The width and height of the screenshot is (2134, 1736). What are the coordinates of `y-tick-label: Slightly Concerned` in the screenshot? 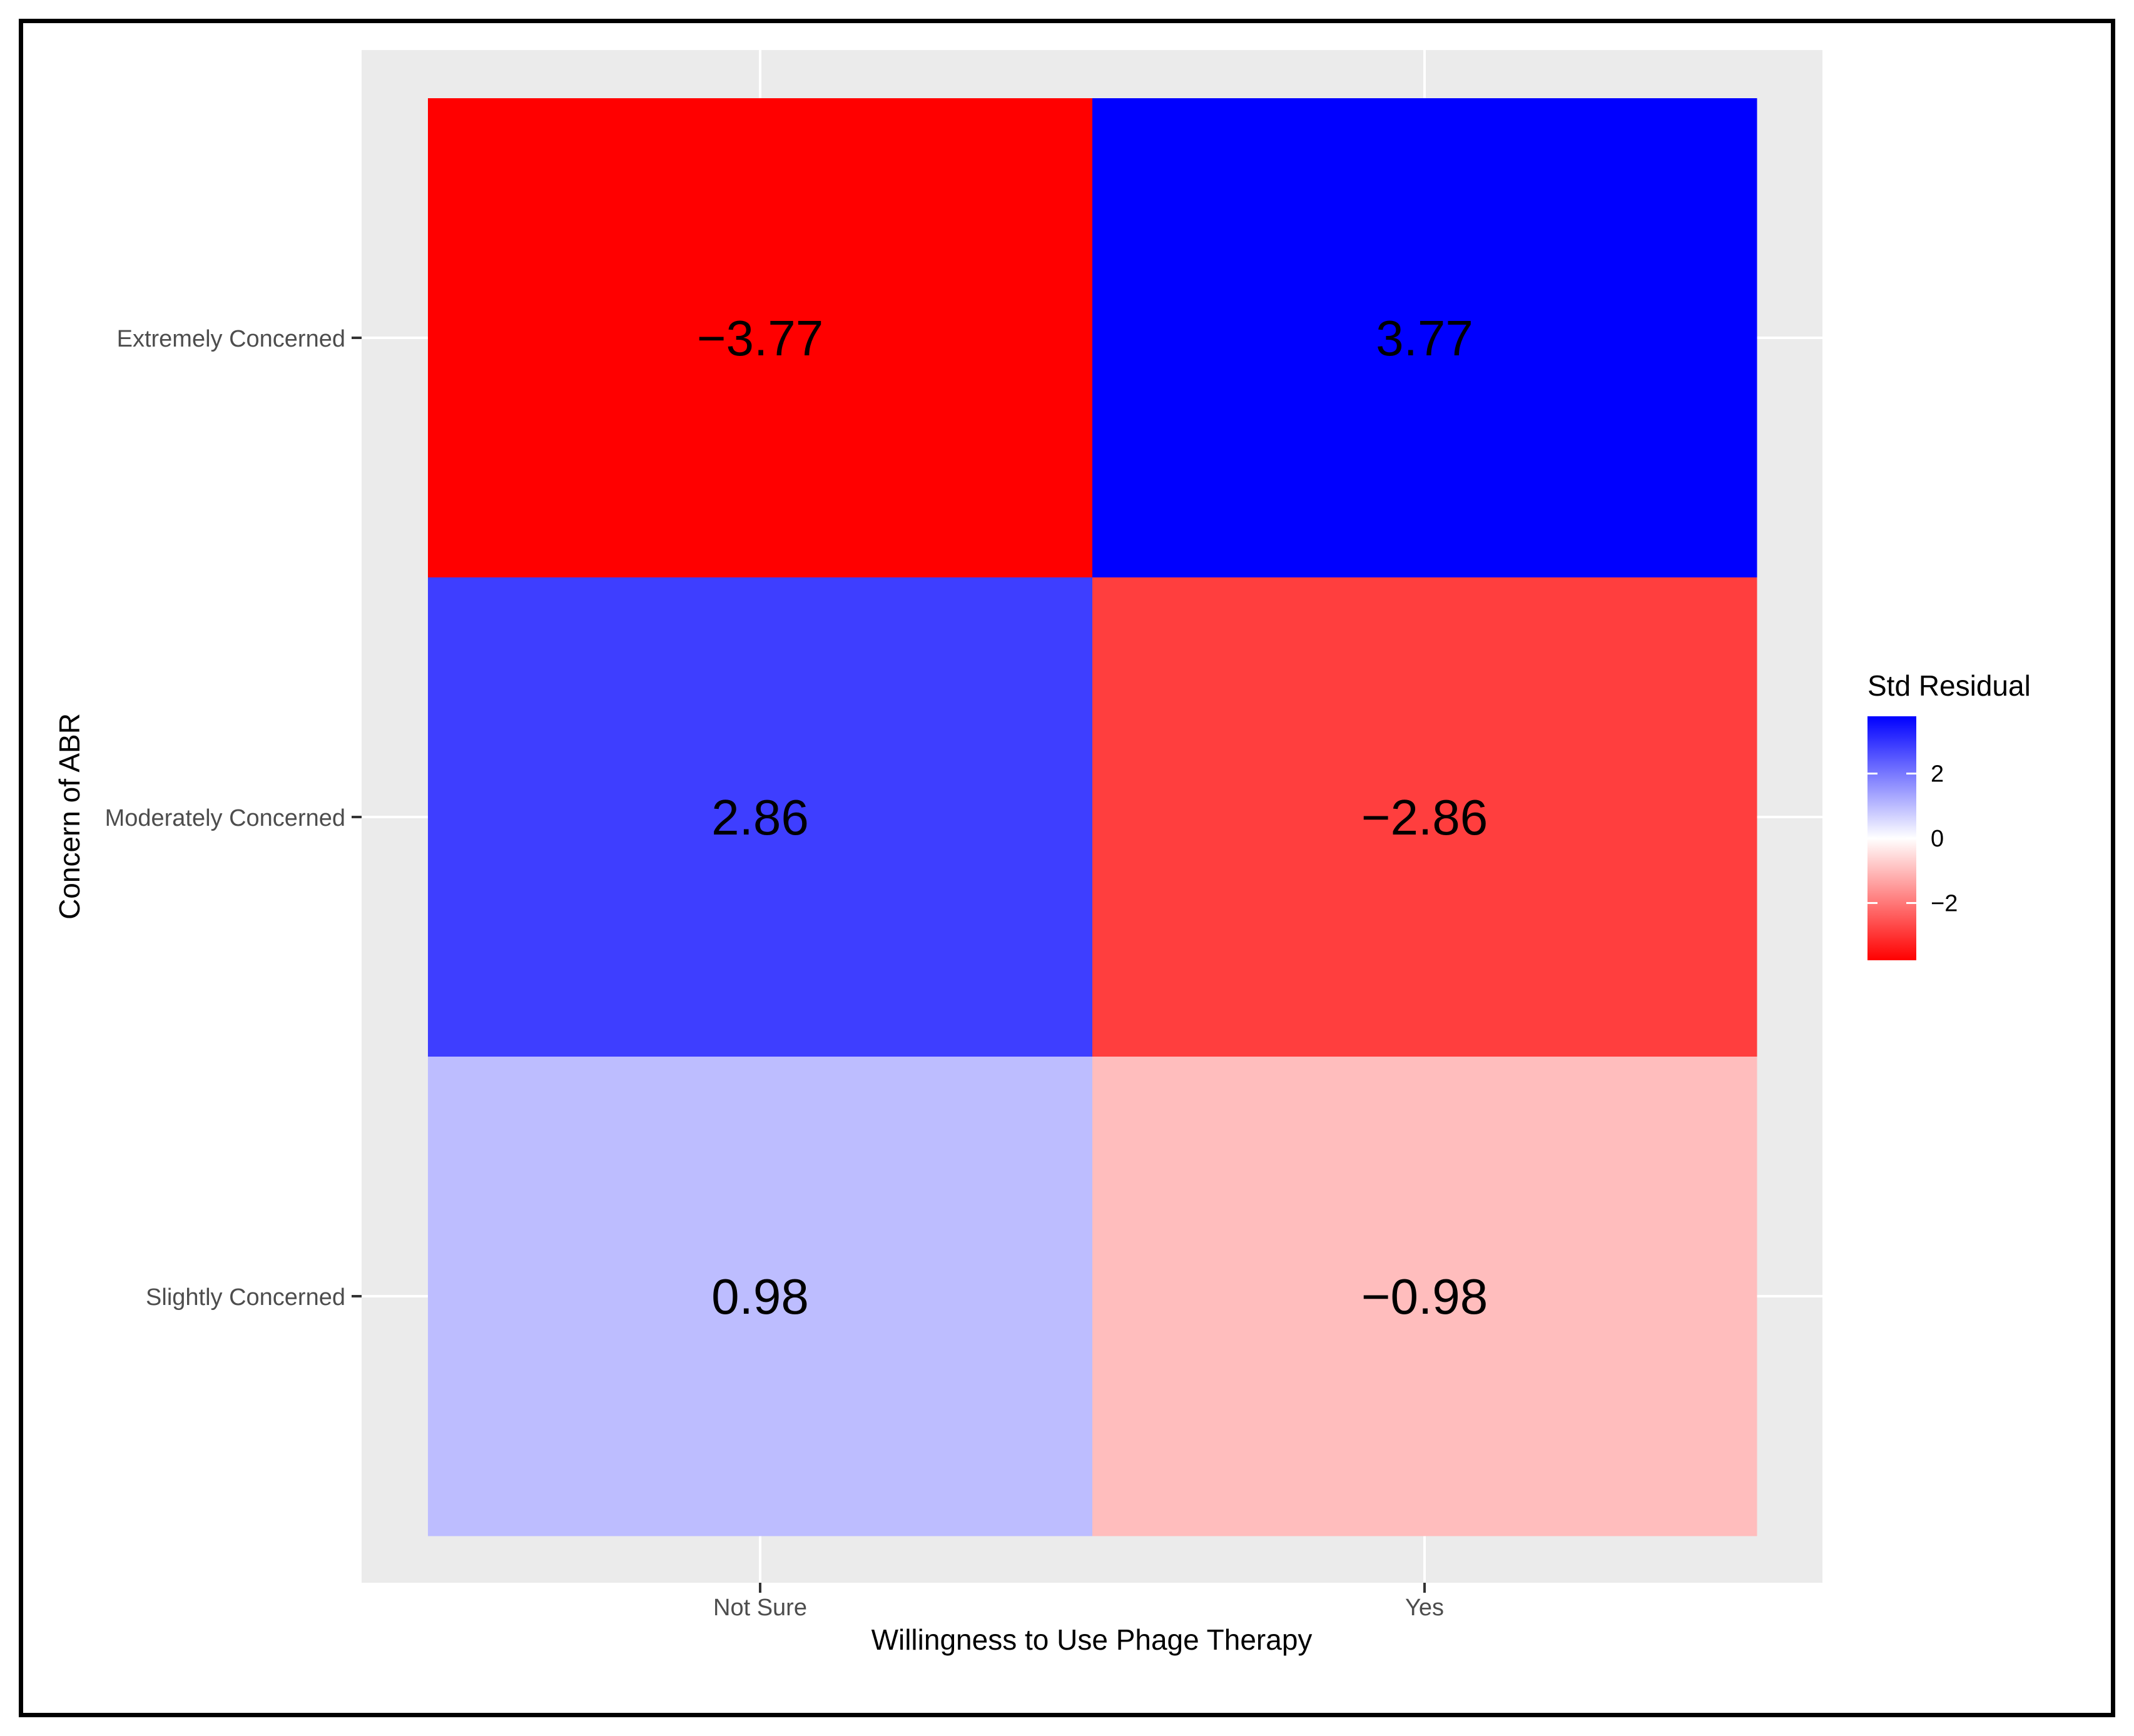 It's located at (245, 1297).